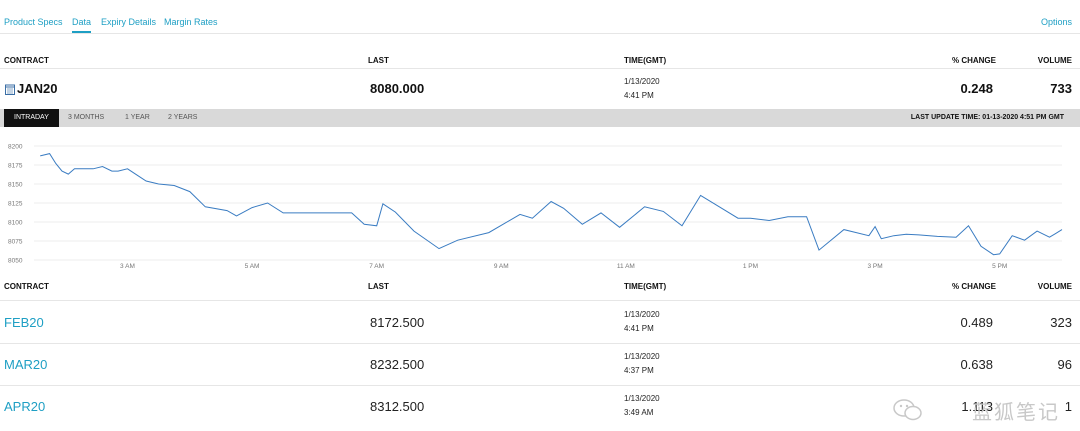 This screenshot has width=1080, height=431. I want to click on volume: 96, so click(1064, 364).